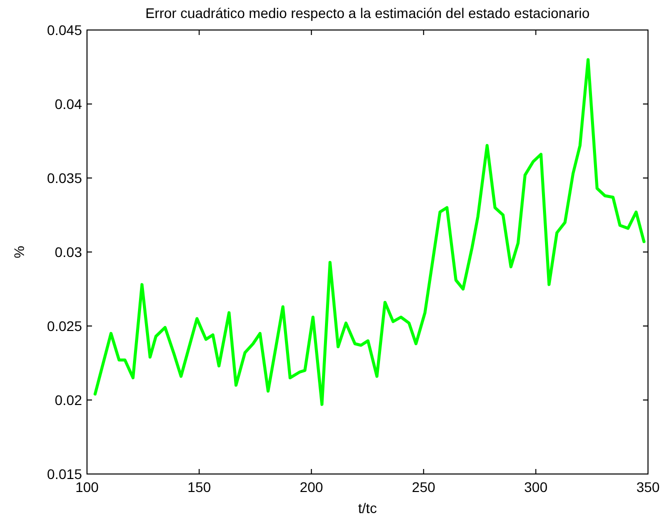 The width and height of the screenshot is (663, 521). Describe the element at coordinates (367, 13) in the screenshot. I see `chart-title: Error cuadrático medio respecto a la estimación del estado estacionario` at that location.